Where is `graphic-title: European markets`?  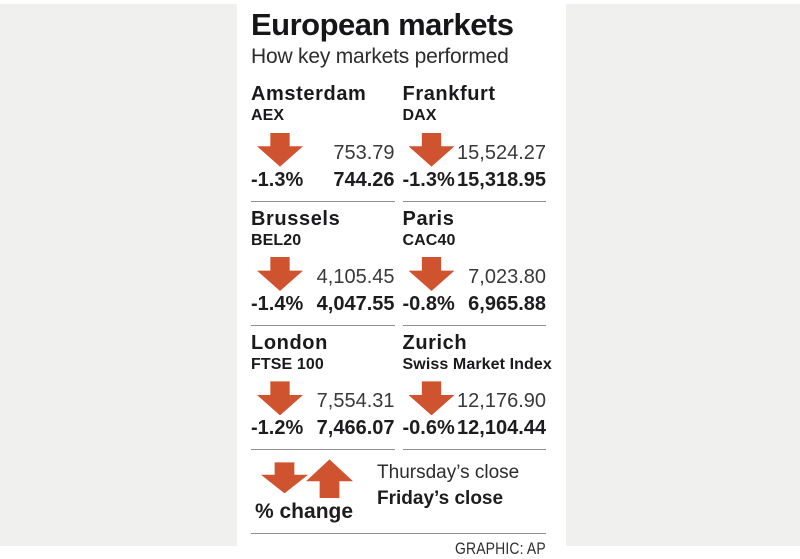
graphic-title: European markets is located at coordinates (382, 24).